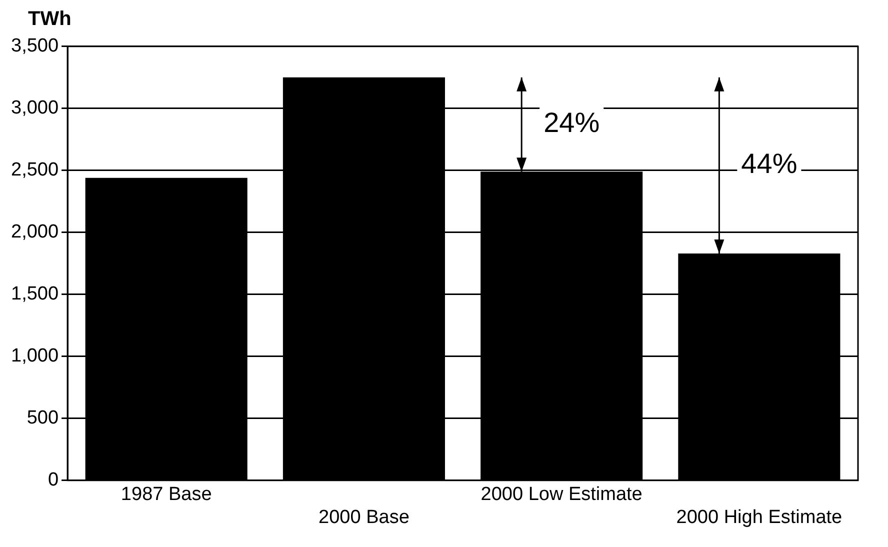  What do you see at coordinates (572, 122) in the screenshot?
I see `annotation: 24%` at bounding box center [572, 122].